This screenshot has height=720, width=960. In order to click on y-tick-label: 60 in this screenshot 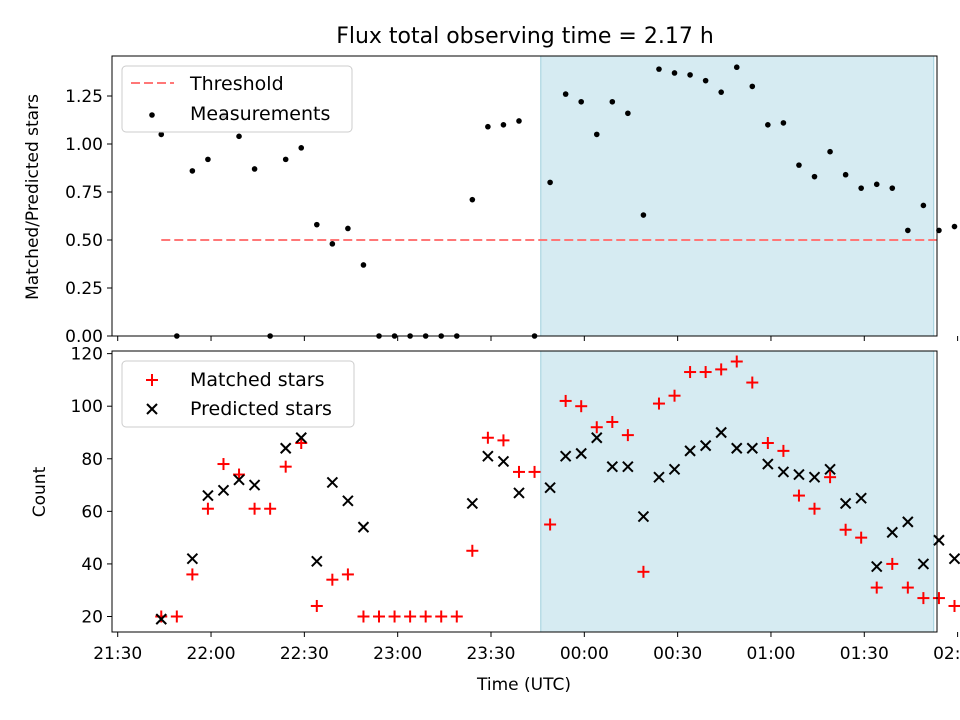, I will do `click(92, 512)`.